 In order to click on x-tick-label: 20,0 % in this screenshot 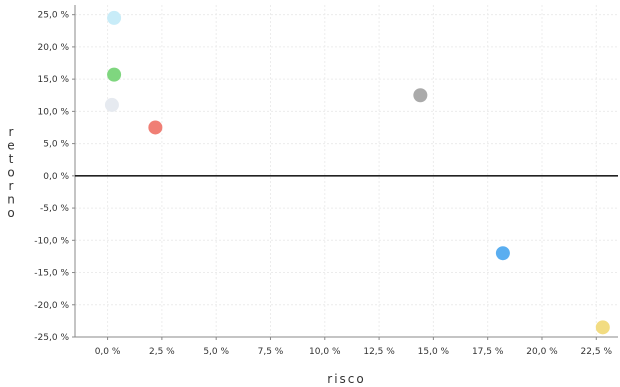, I will do `click(542, 352)`.